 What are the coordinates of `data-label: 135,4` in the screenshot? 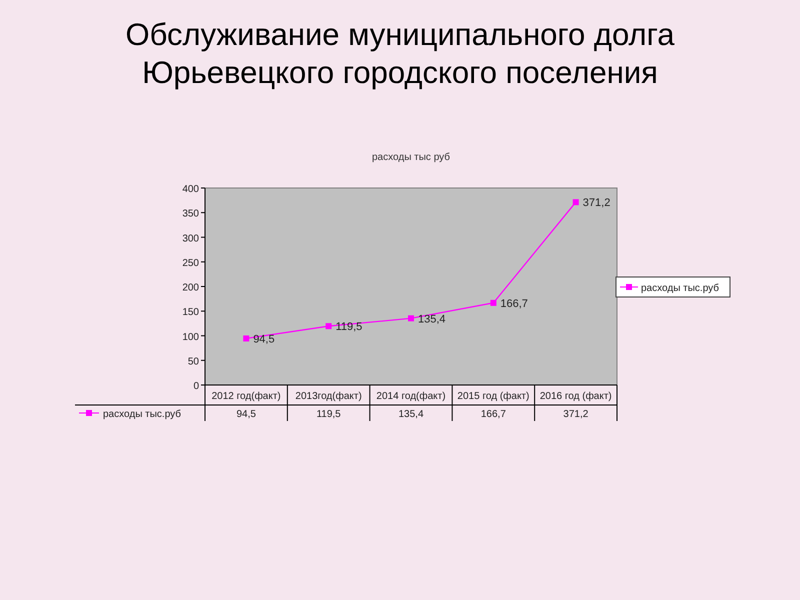 It's located at (411, 414).